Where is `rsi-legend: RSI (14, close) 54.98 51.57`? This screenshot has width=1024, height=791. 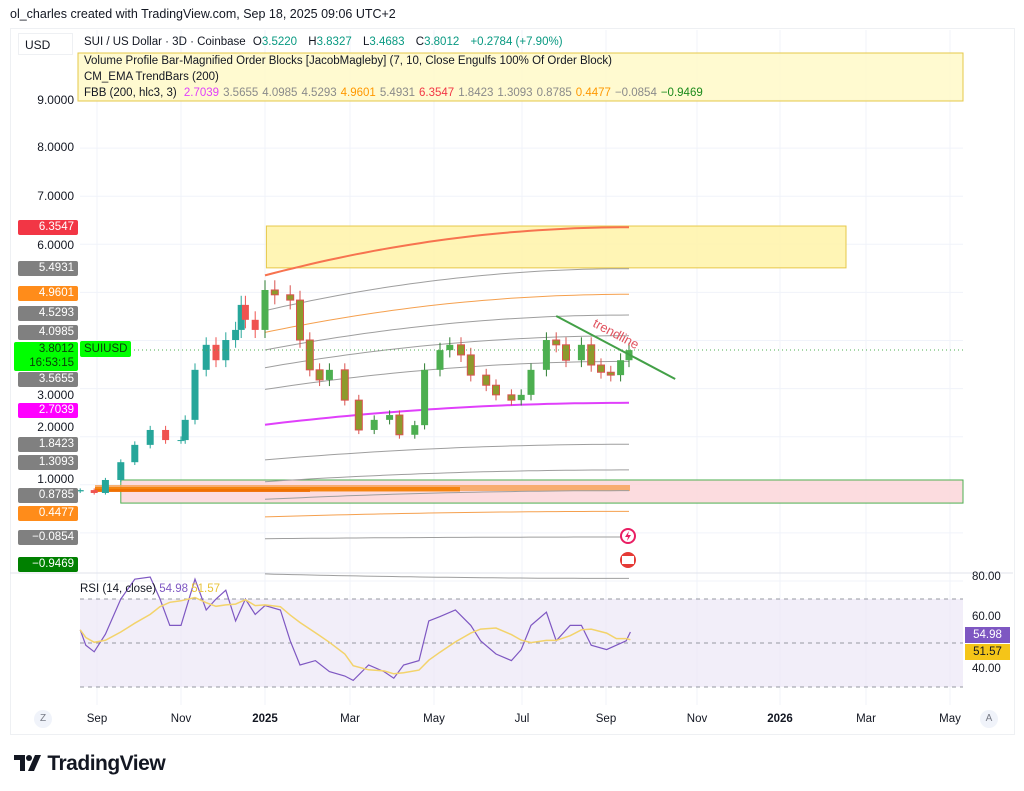
rsi-legend: RSI (14, close) 54.98 51.57 is located at coordinates (150, 589).